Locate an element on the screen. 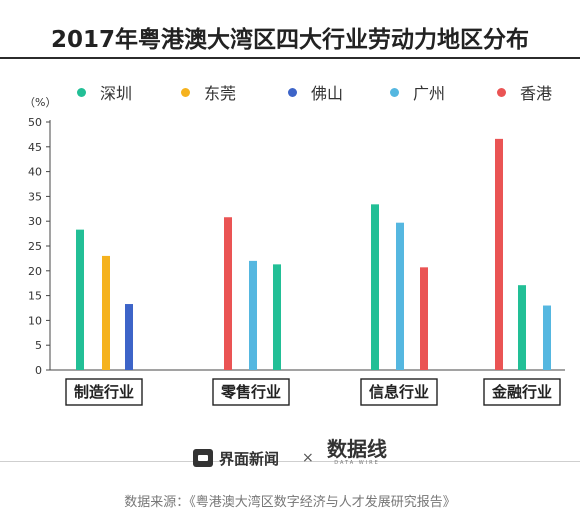 The height and width of the screenshot is (529, 580). category-label: 零售行业 is located at coordinates (250, 392).